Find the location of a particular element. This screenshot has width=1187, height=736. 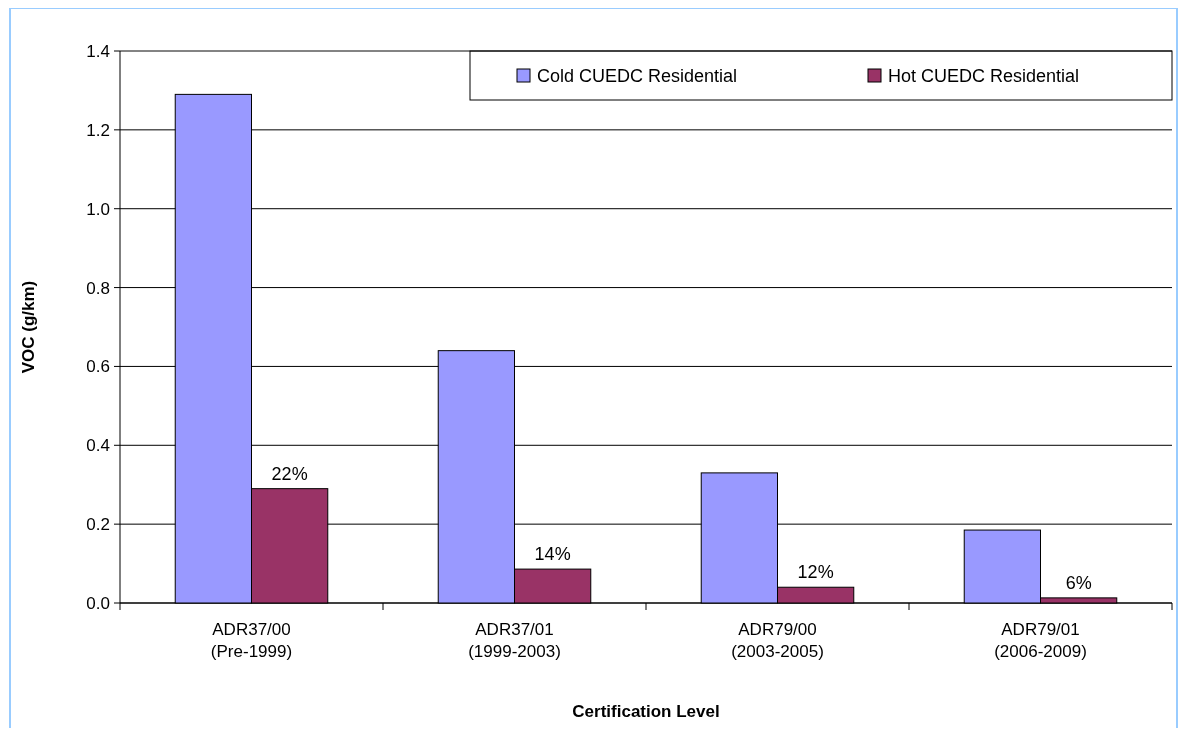

legend-label: Hot CUEDC Residential is located at coordinates (984, 76).